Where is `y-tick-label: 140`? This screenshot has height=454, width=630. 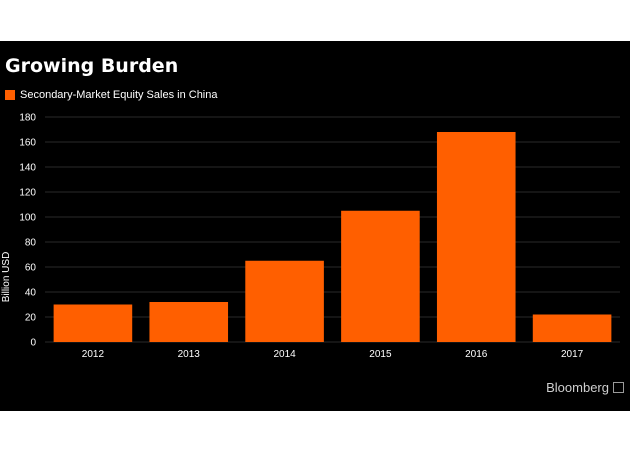 y-tick-label: 140 is located at coordinates (27, 168).